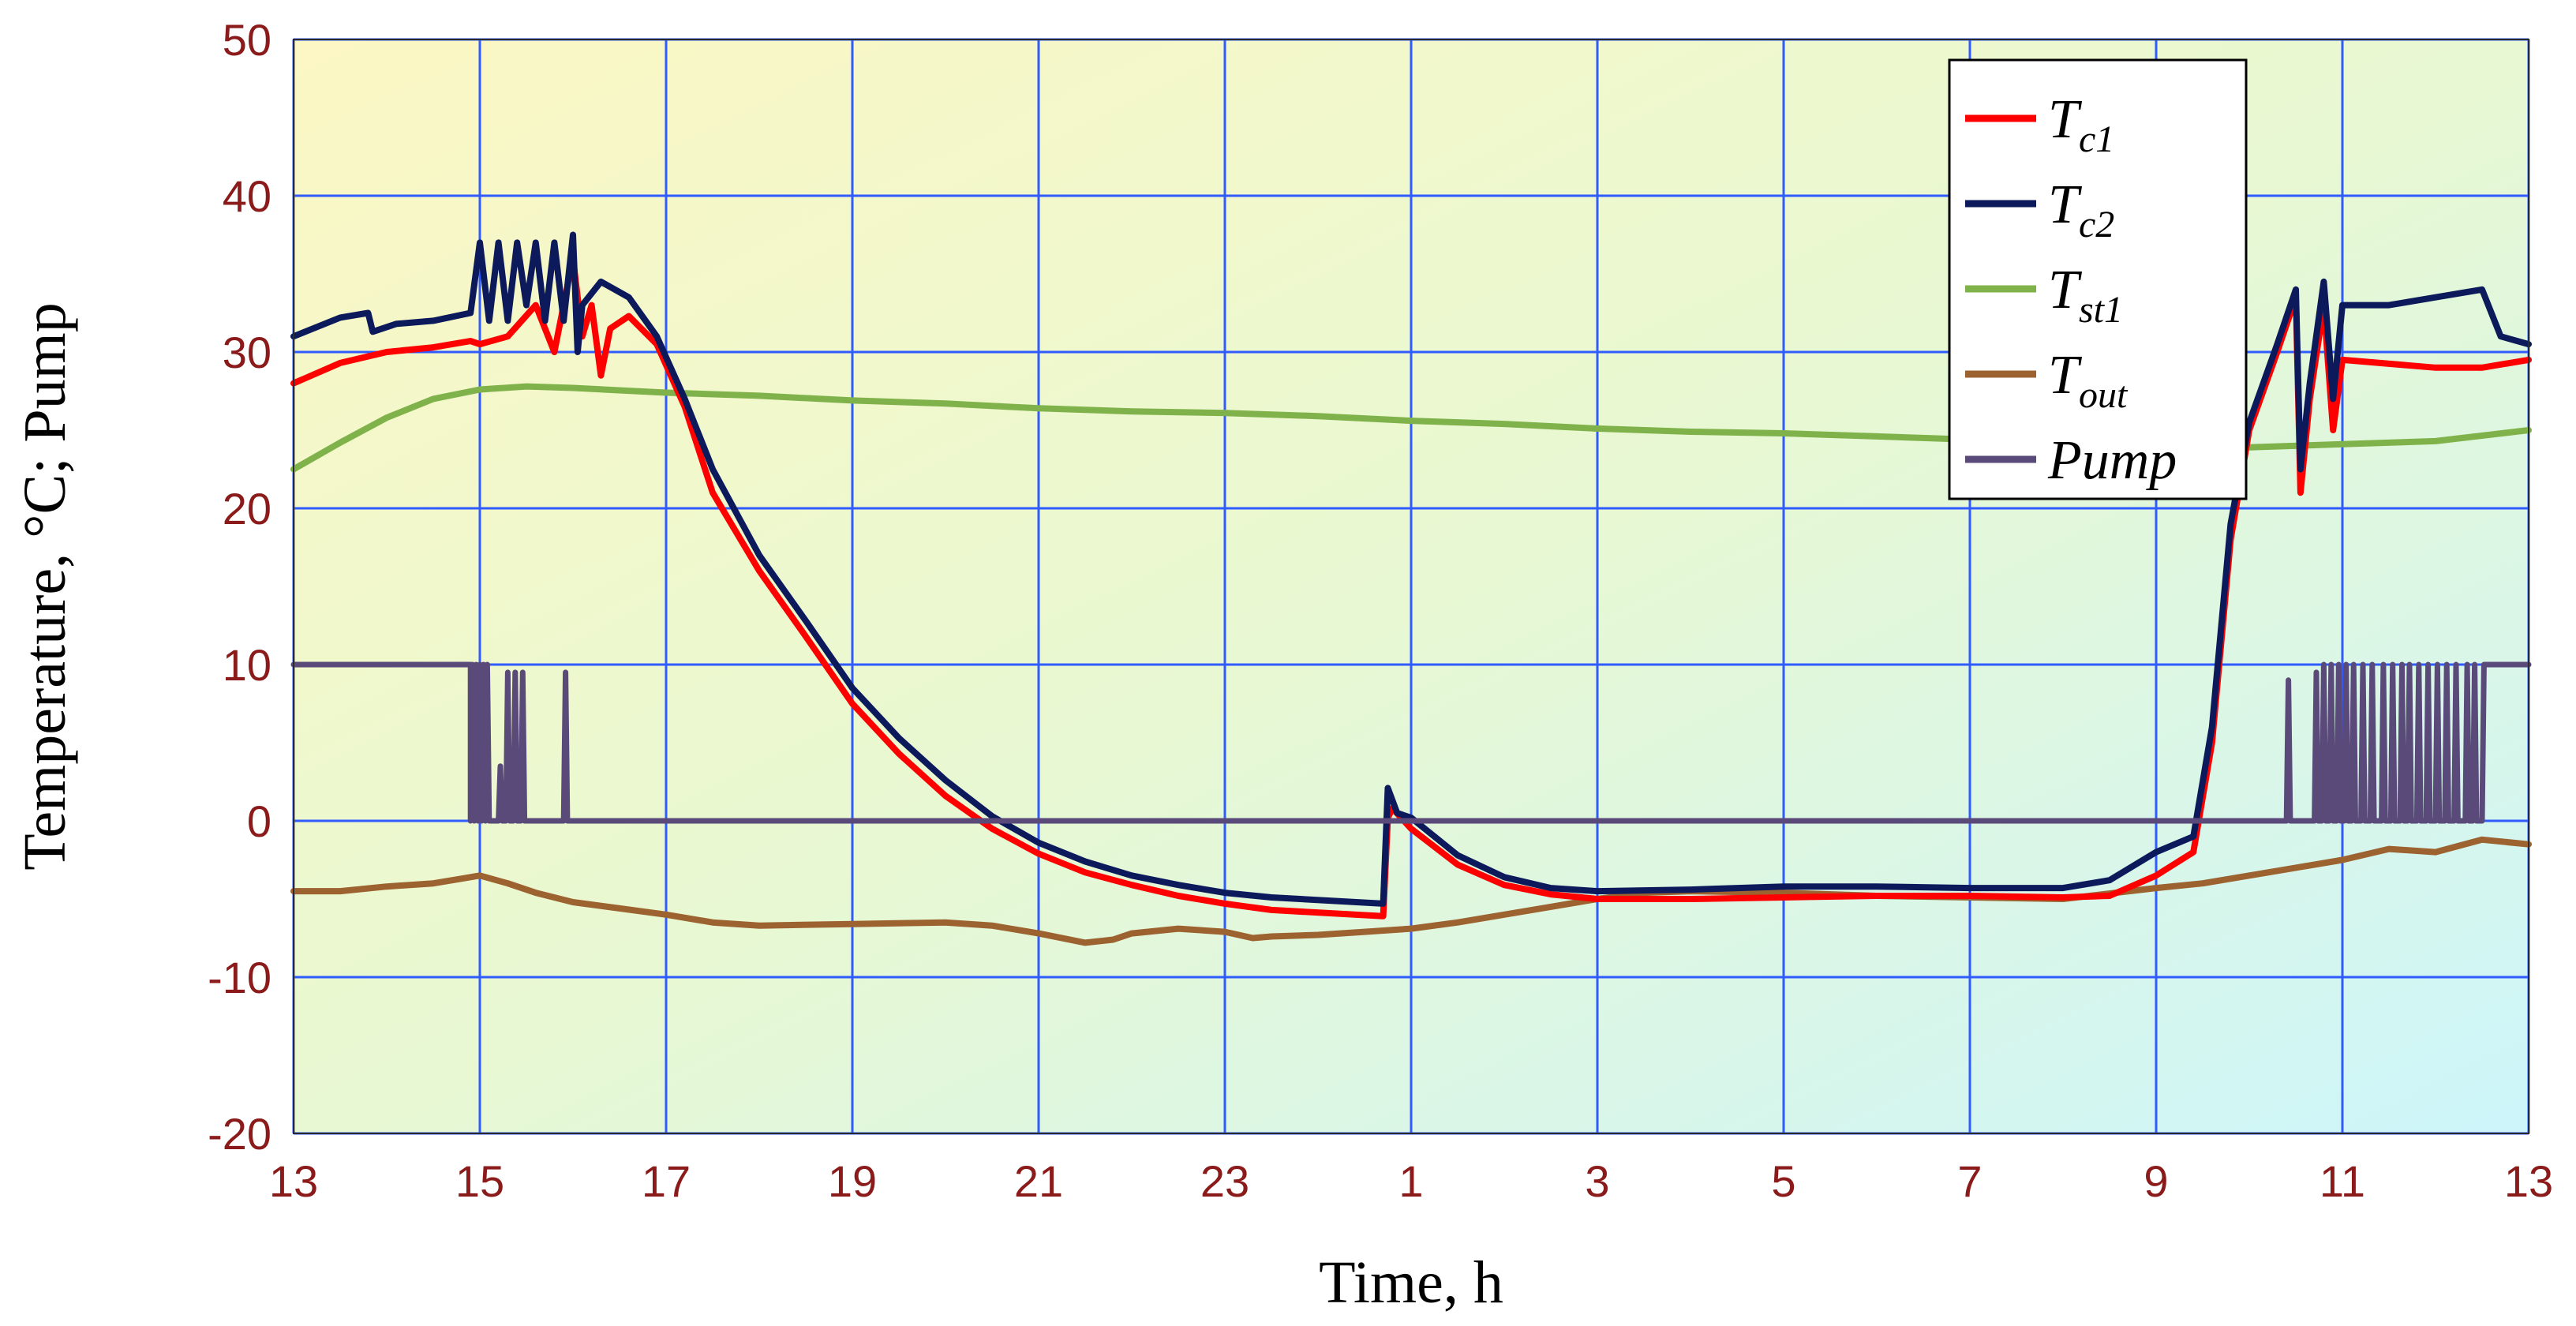 This screenshot has height=1326, width=2576. What do you see at coordinates (45, 586) in the screenshot?
I see `y-axis-title: Temperature, °C; Pump` at bounding box center [45, 586].